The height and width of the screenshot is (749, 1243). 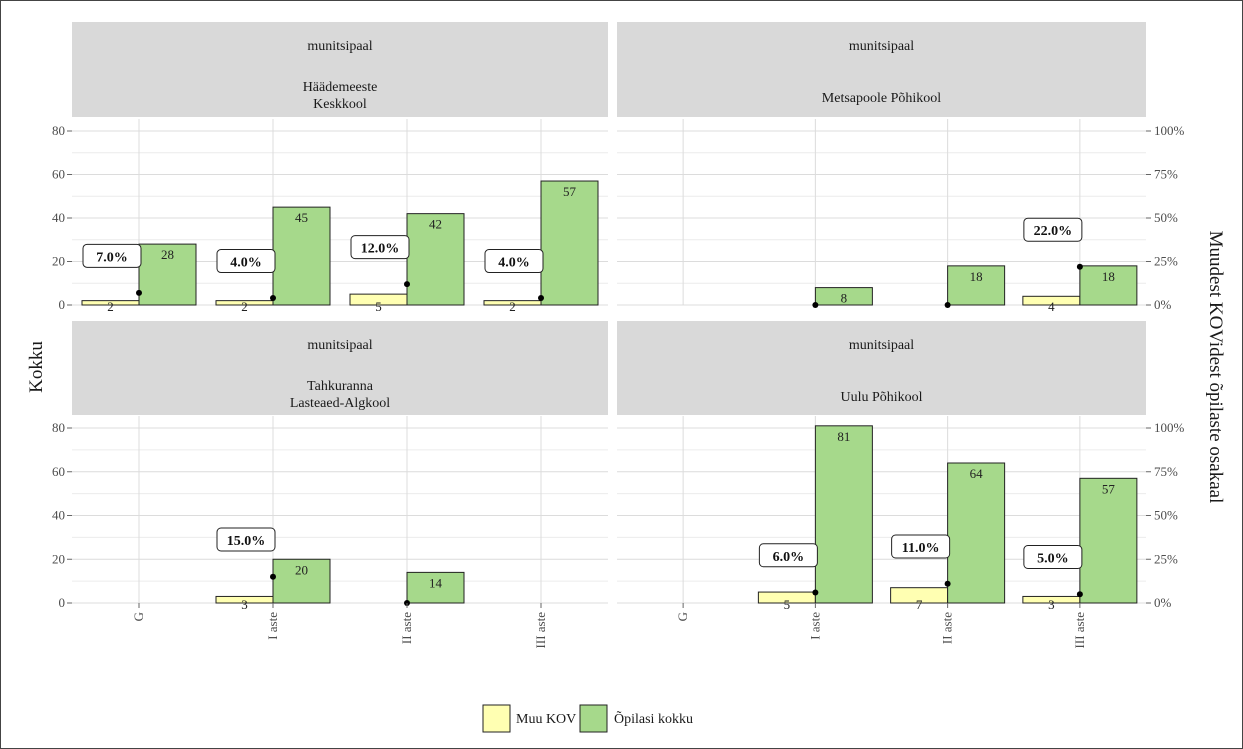 I want to click on bar-value-label: 81, so click(x=843, y=436).